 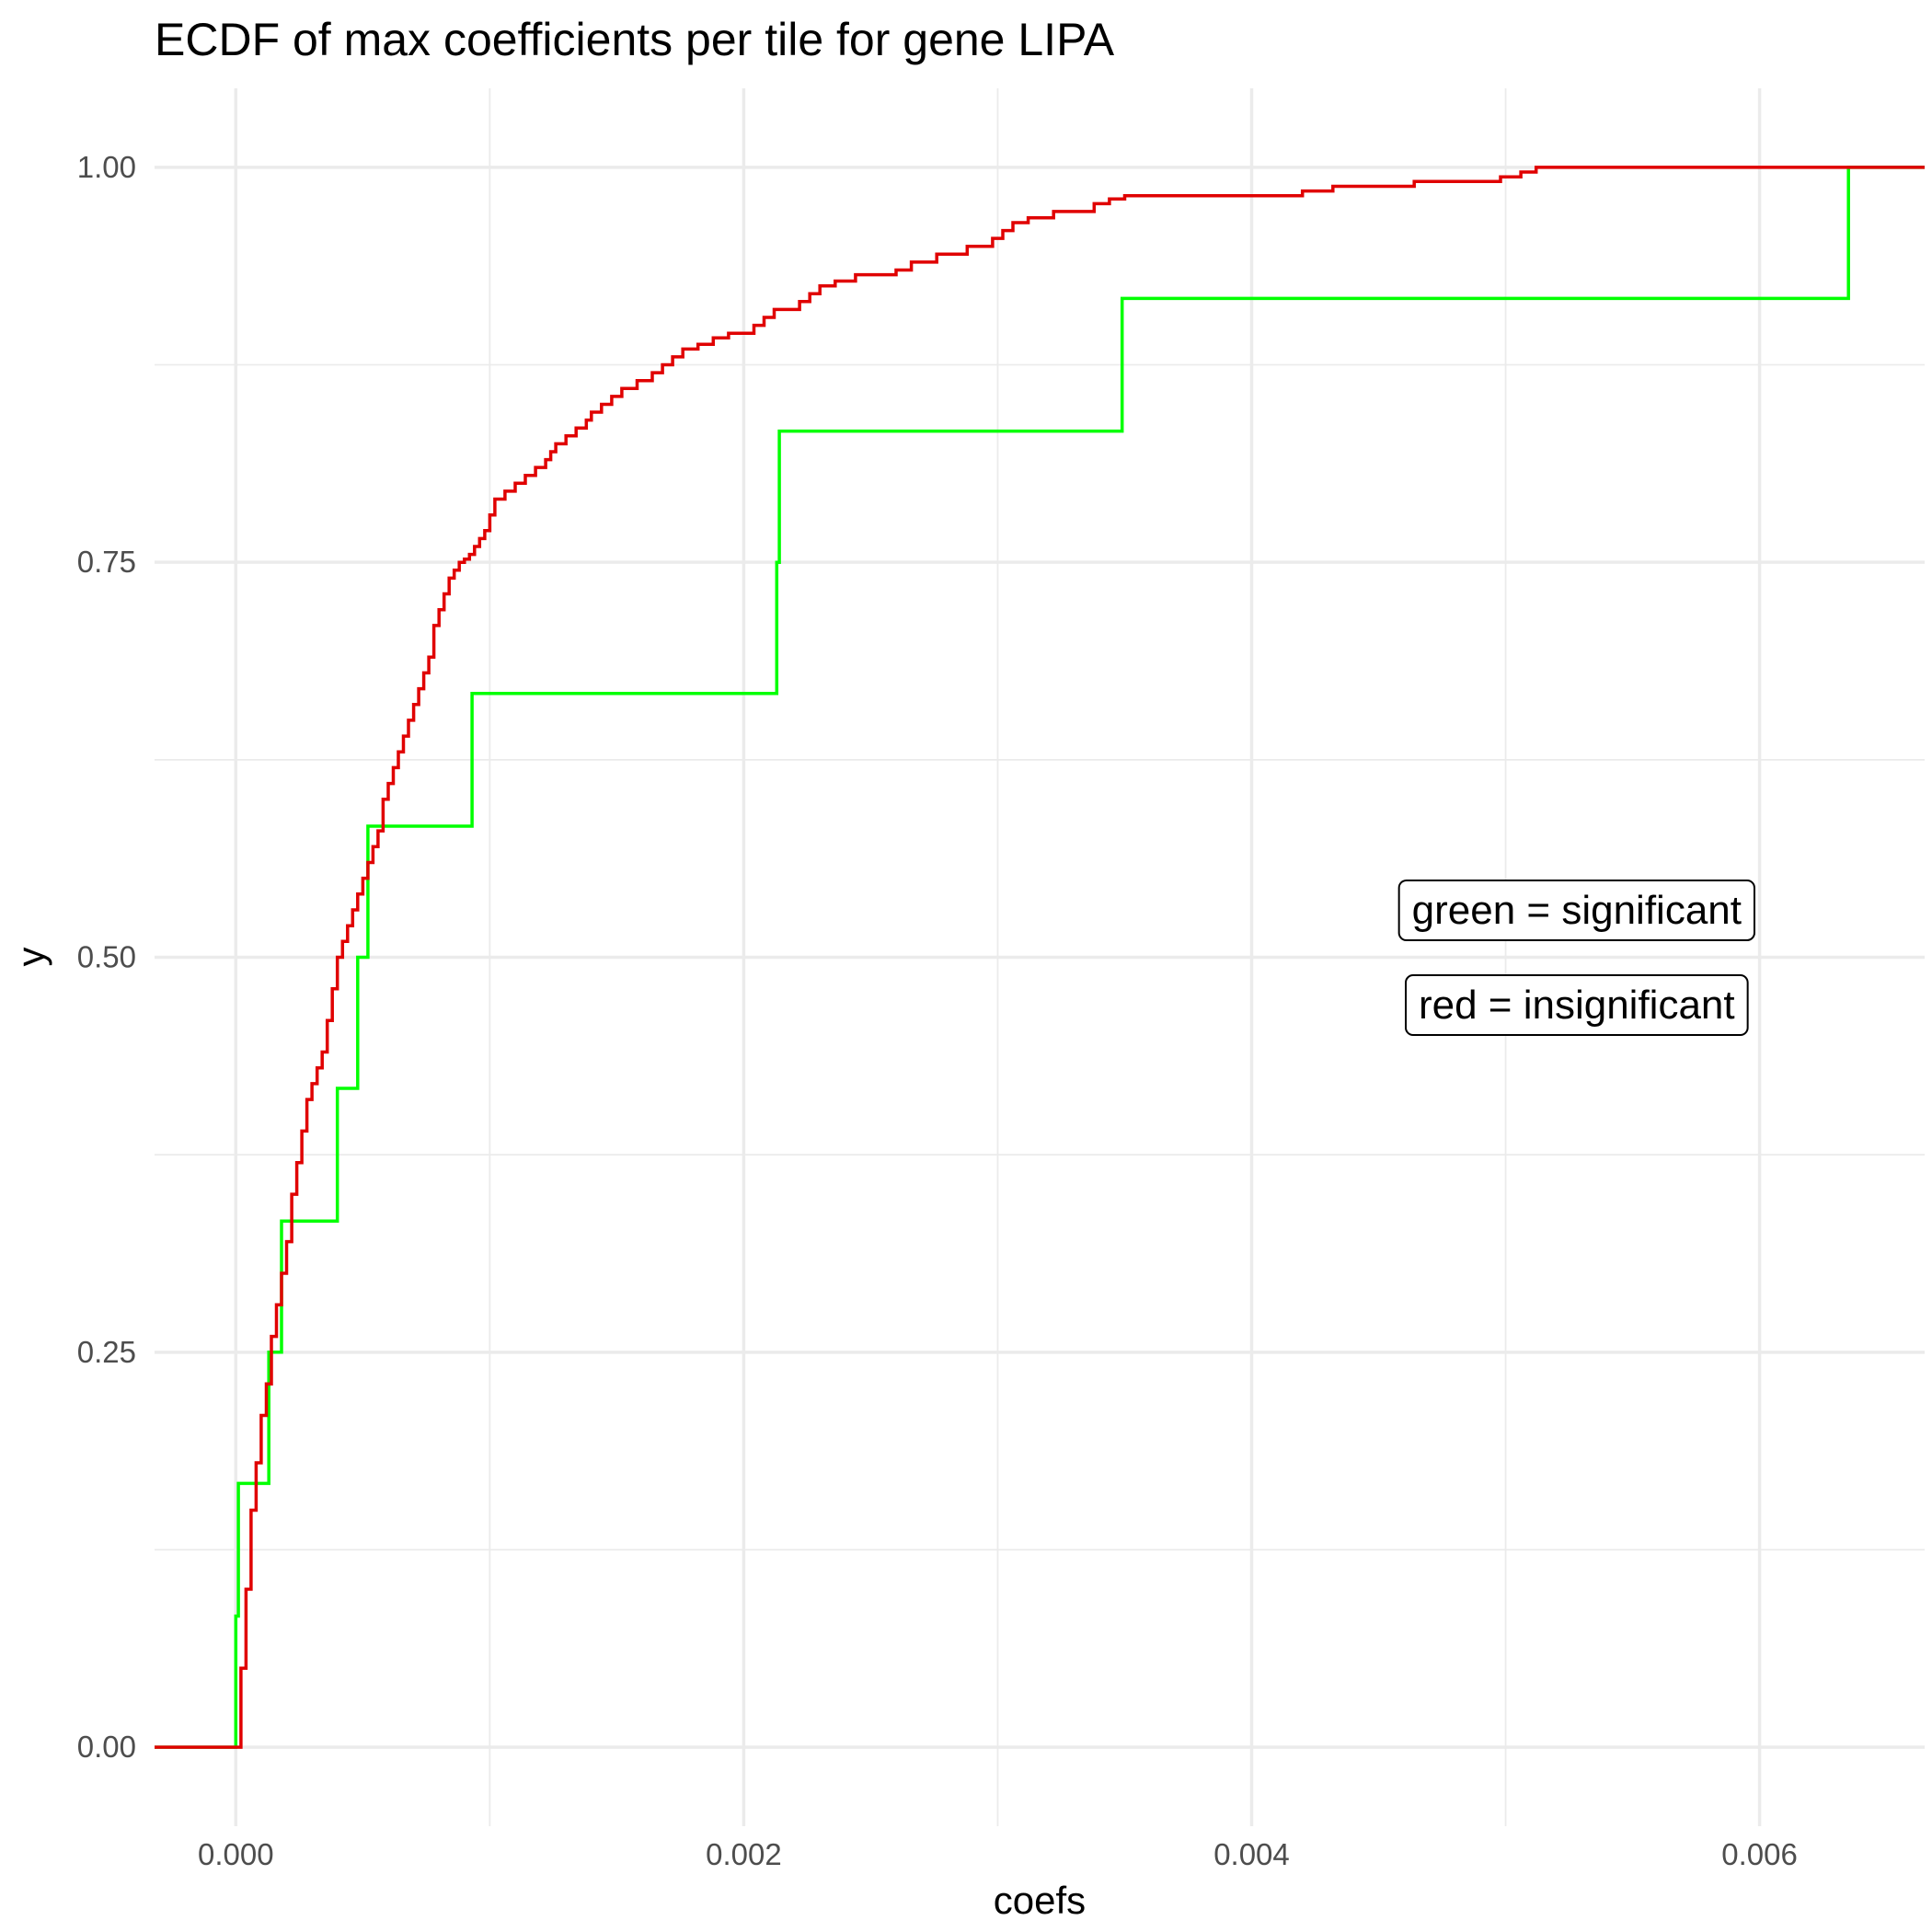 I want to click on x-tick-label: 0.004, so click(x=1251, y=1854).